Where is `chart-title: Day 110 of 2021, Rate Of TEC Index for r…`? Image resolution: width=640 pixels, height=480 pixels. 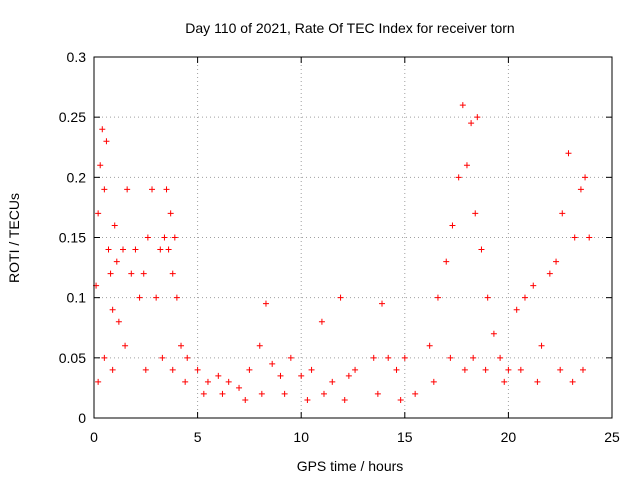
chart-title: Day 110 of 2021, Rate Of TEC Index for r… is located at coordinates (349, 28).